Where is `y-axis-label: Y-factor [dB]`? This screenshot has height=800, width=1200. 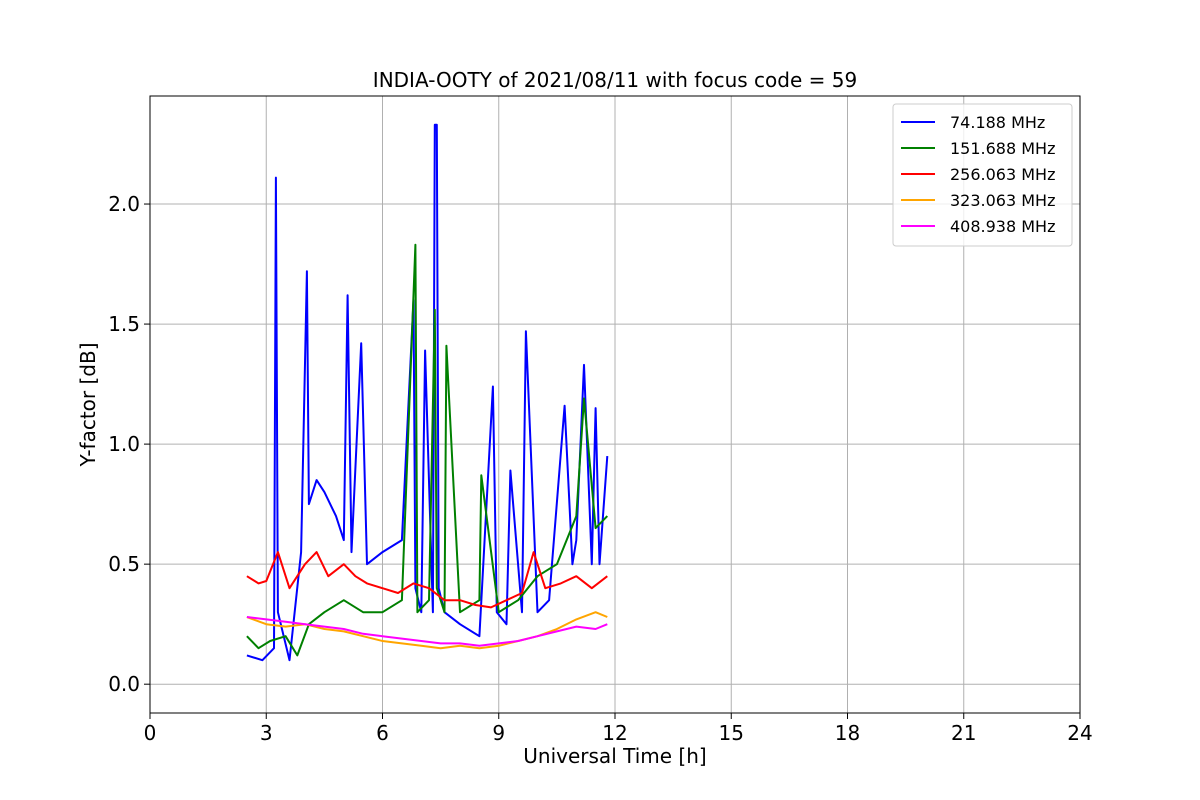
y-axis-label: Y-factor [dB] is located at coordinates (88, 404).